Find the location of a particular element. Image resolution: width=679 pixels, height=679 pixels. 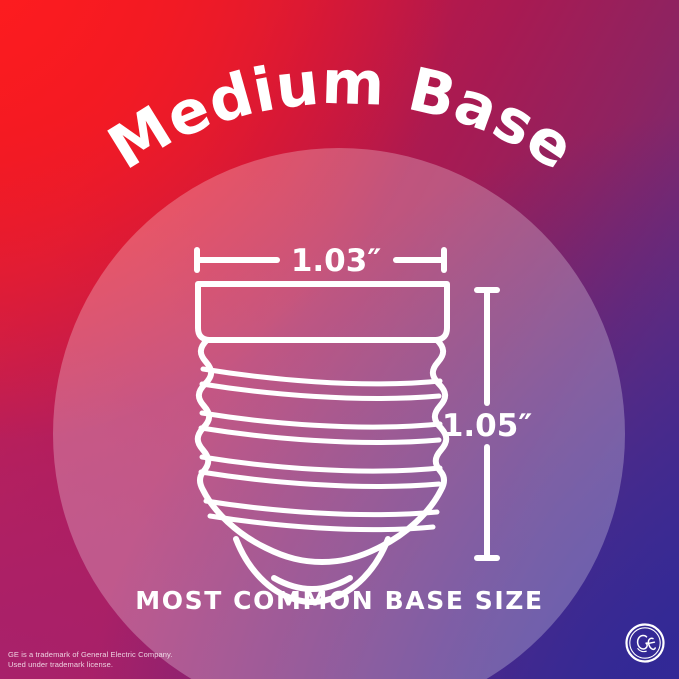

height-dimension-label: 1.05″ is located at coordinates (487, 426).